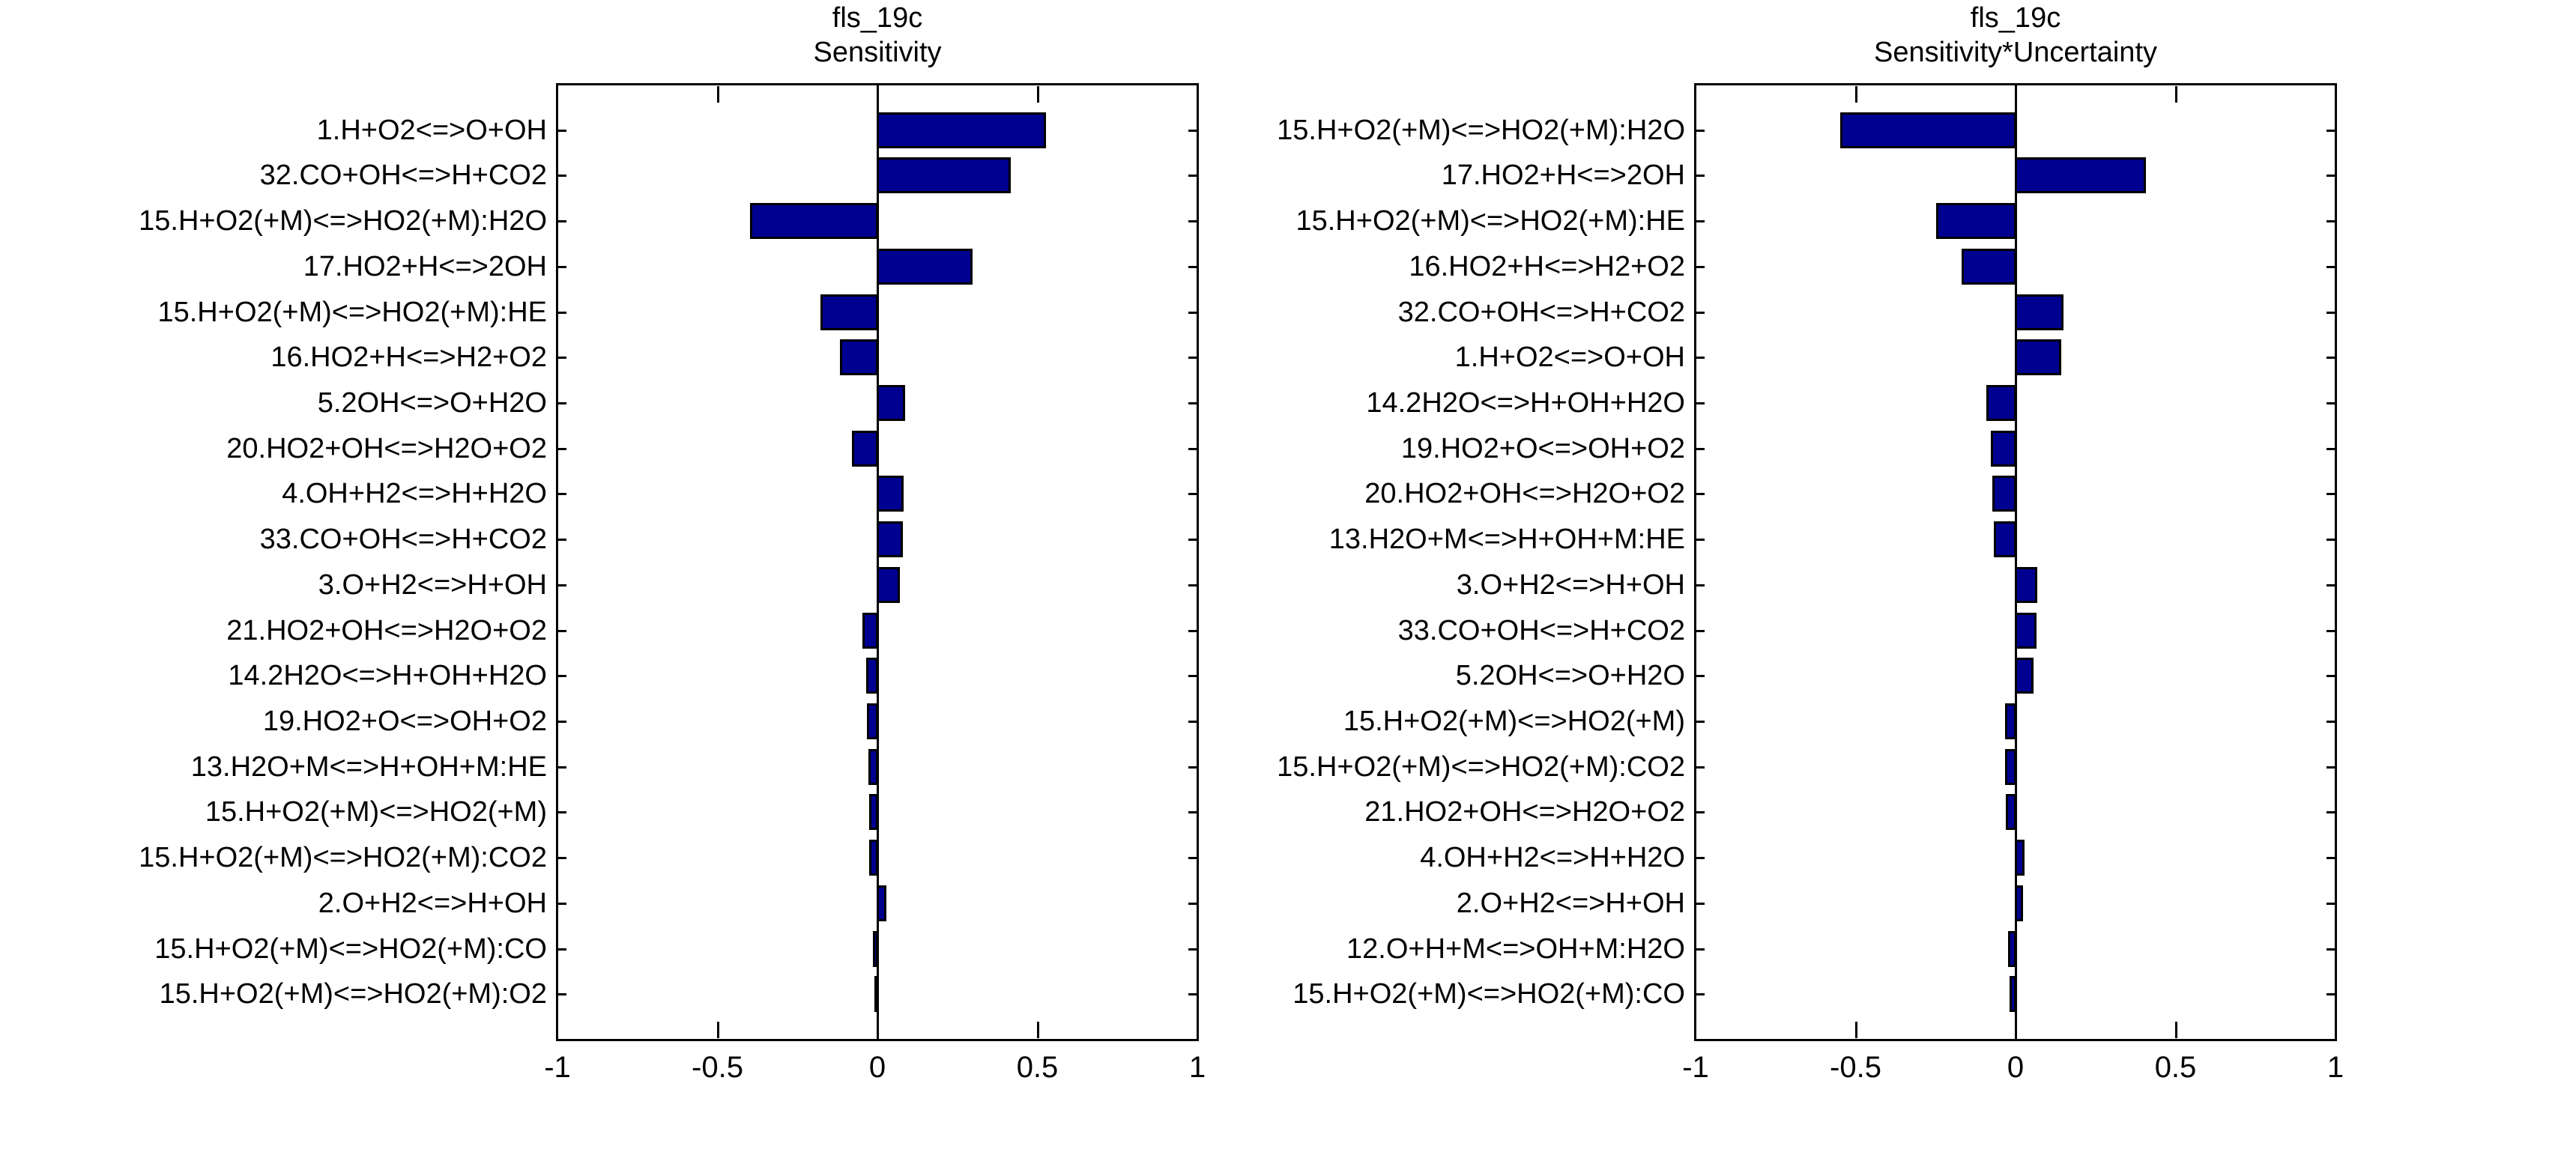 The width and height of the screenshot is (2576, 1170). What do you see at coordinates (431, 130) in the screenshot?
I see `category-label: 1.H+O2<=>O+OH` at bounding box center [431, 130].